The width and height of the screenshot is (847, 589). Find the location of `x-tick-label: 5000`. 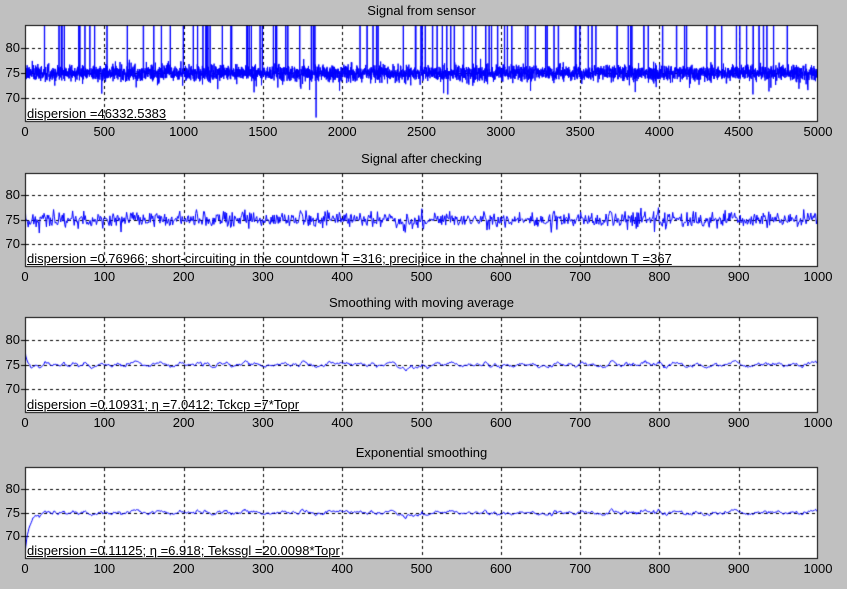

x-tick-label: 5000 is located at coordinates (818, 131).